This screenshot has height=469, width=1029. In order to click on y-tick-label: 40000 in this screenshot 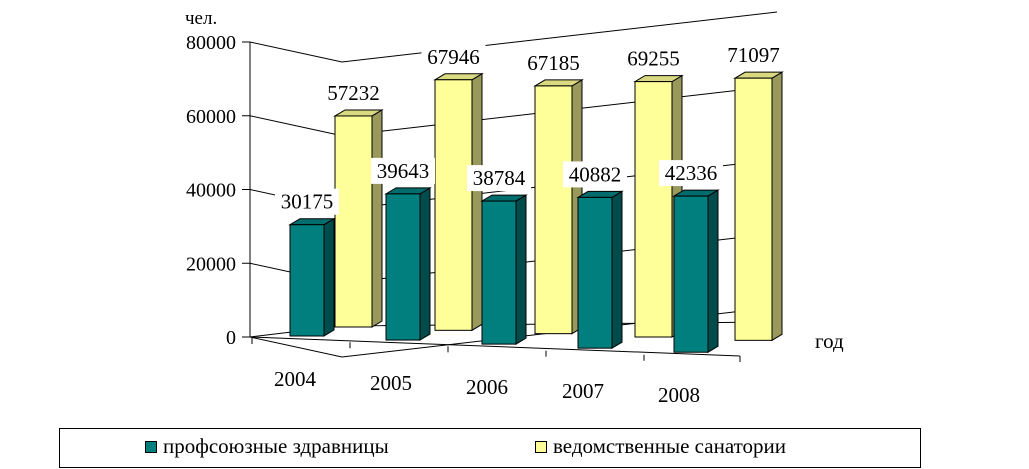, I will do `click(211, 191)`.